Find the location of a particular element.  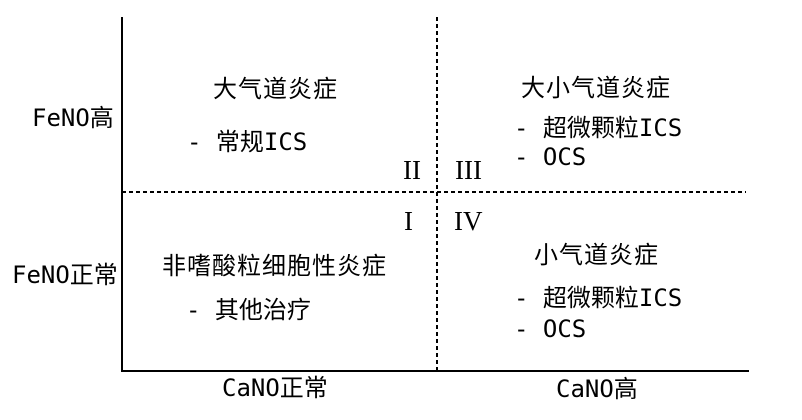

quadrant-top-right-title: 大小气道炎症 is located at coordinates (596, 88).